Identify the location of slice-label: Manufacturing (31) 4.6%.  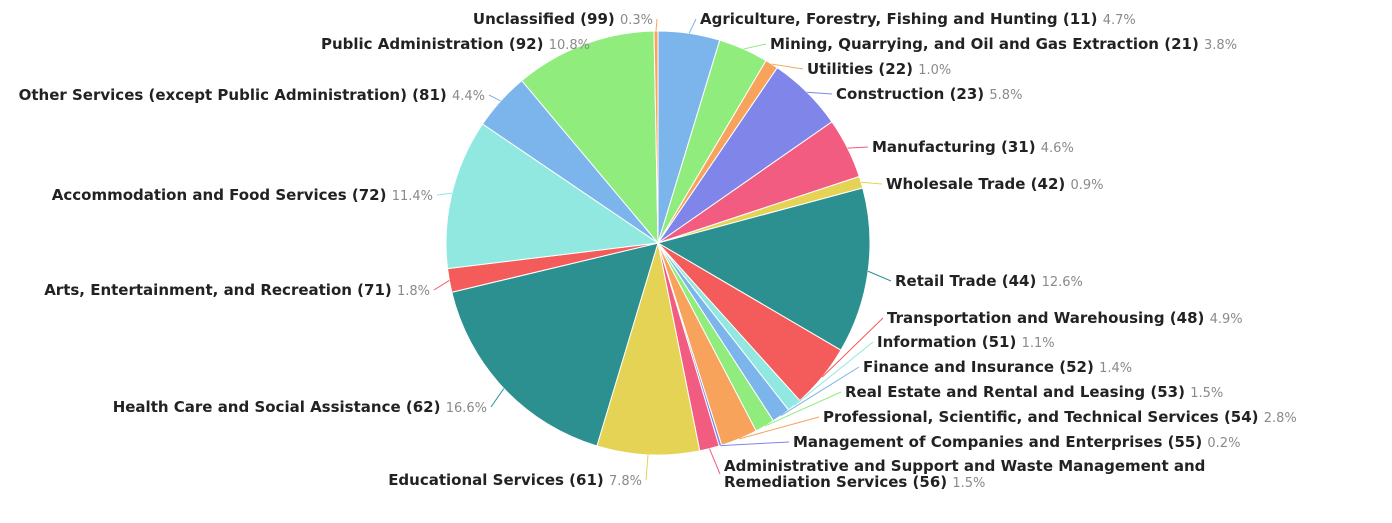
(973, 147).